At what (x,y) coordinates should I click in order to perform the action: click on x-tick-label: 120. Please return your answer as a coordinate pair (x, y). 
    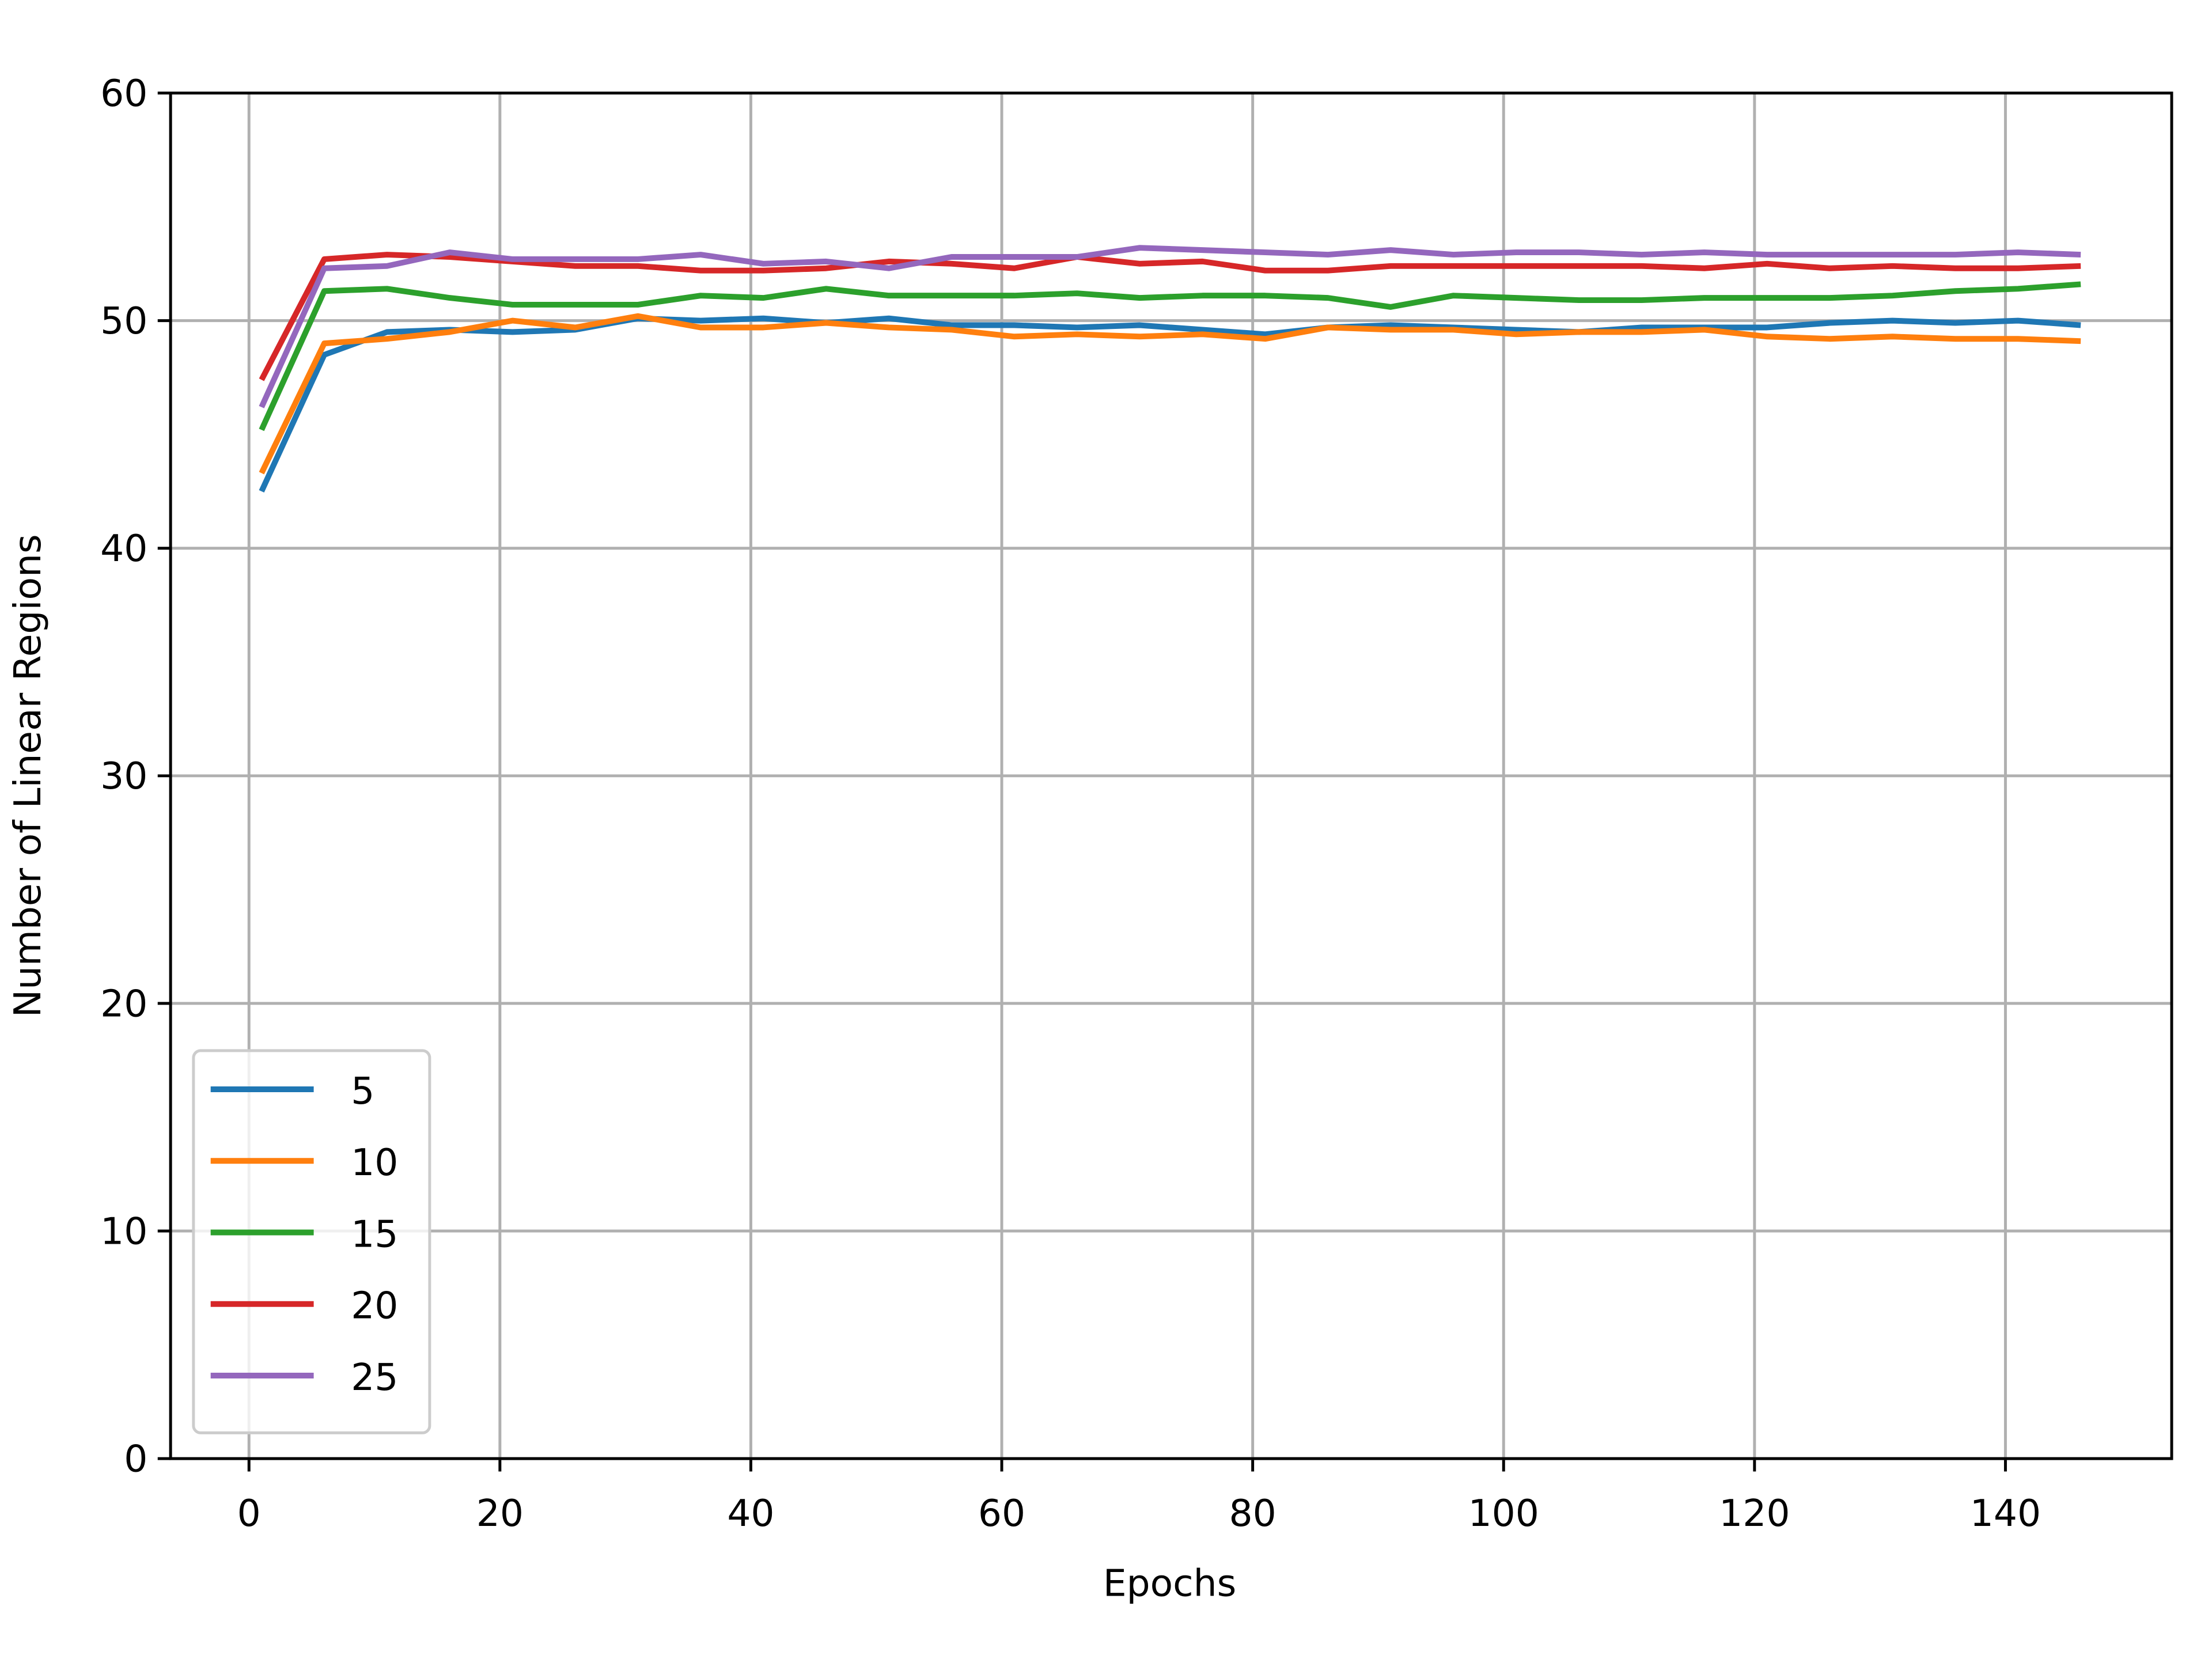
    Looking at the image, I should click on (1754, 1513).